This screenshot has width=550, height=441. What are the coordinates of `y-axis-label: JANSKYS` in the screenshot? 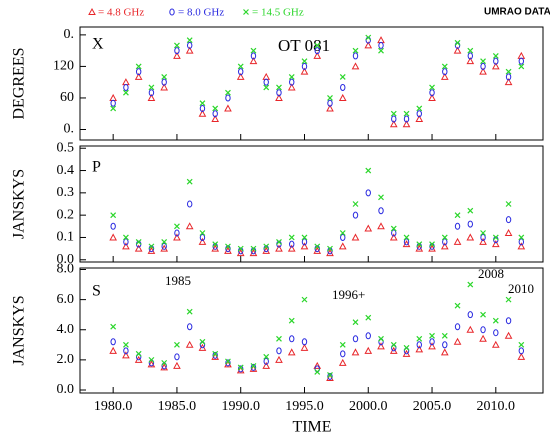 It's located at (19, 330).